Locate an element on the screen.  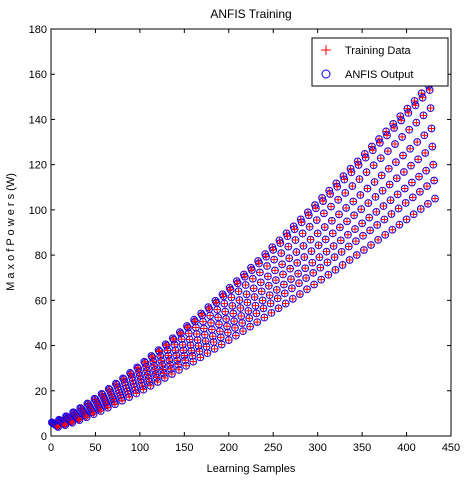
x-tick-label: 350 is located at coordinates (362, 448).